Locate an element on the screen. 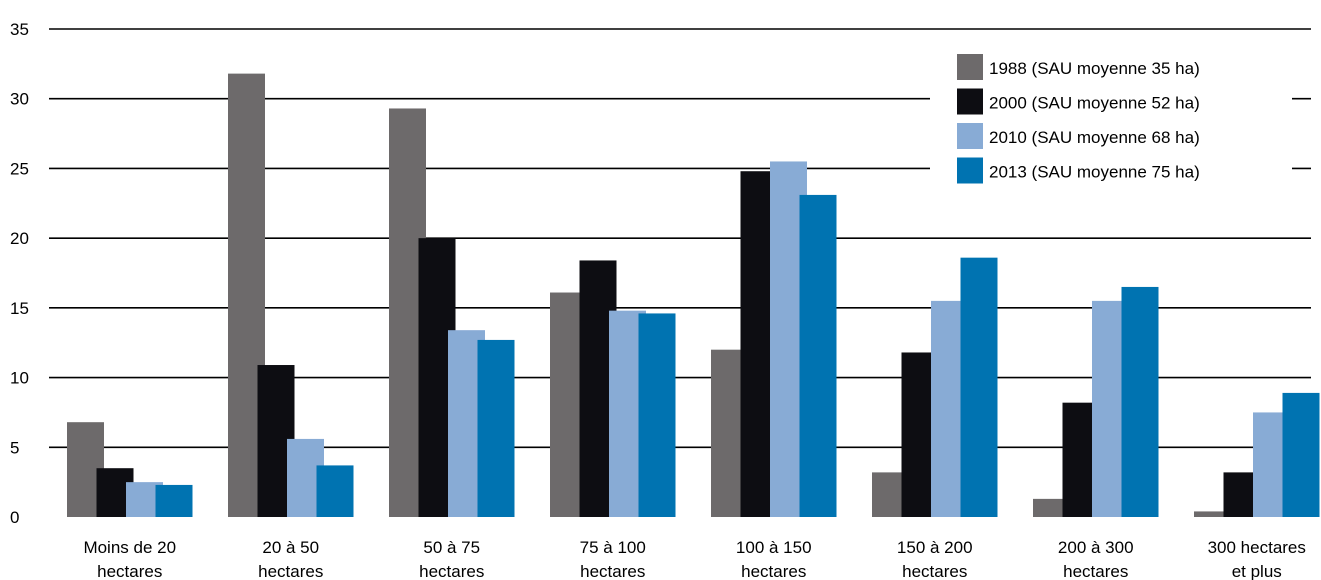  y-tick-label: 5 is located at coordinates (14, 447).